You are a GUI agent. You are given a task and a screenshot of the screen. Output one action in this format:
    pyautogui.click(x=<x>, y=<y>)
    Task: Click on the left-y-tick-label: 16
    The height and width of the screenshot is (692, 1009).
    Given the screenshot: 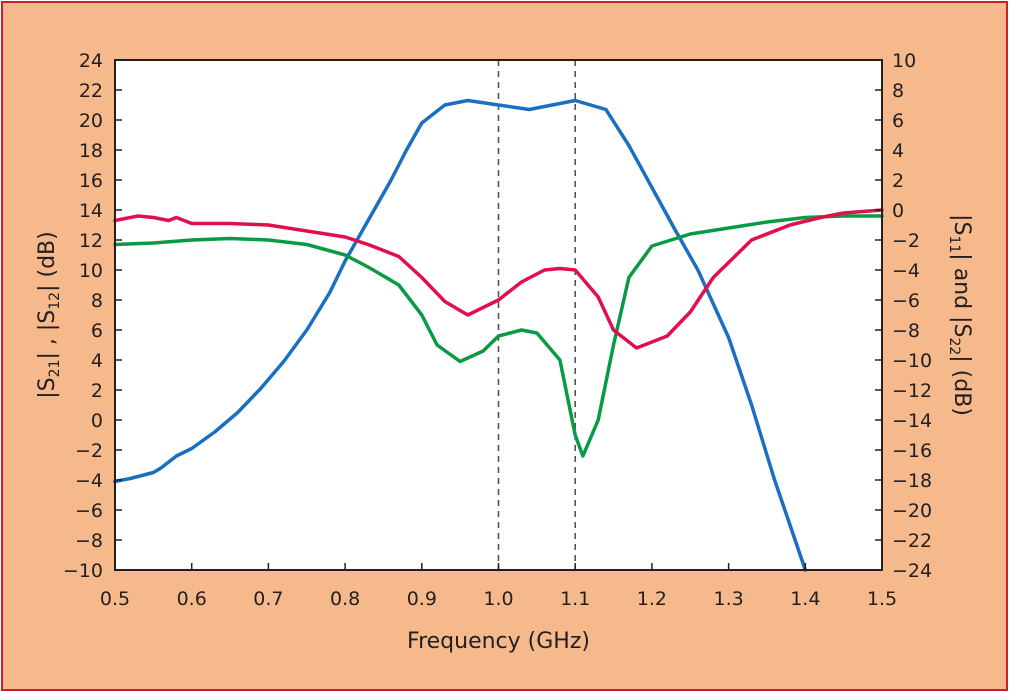 What is the action you would take?
    pyautogui.click(x=91, y=181)
    